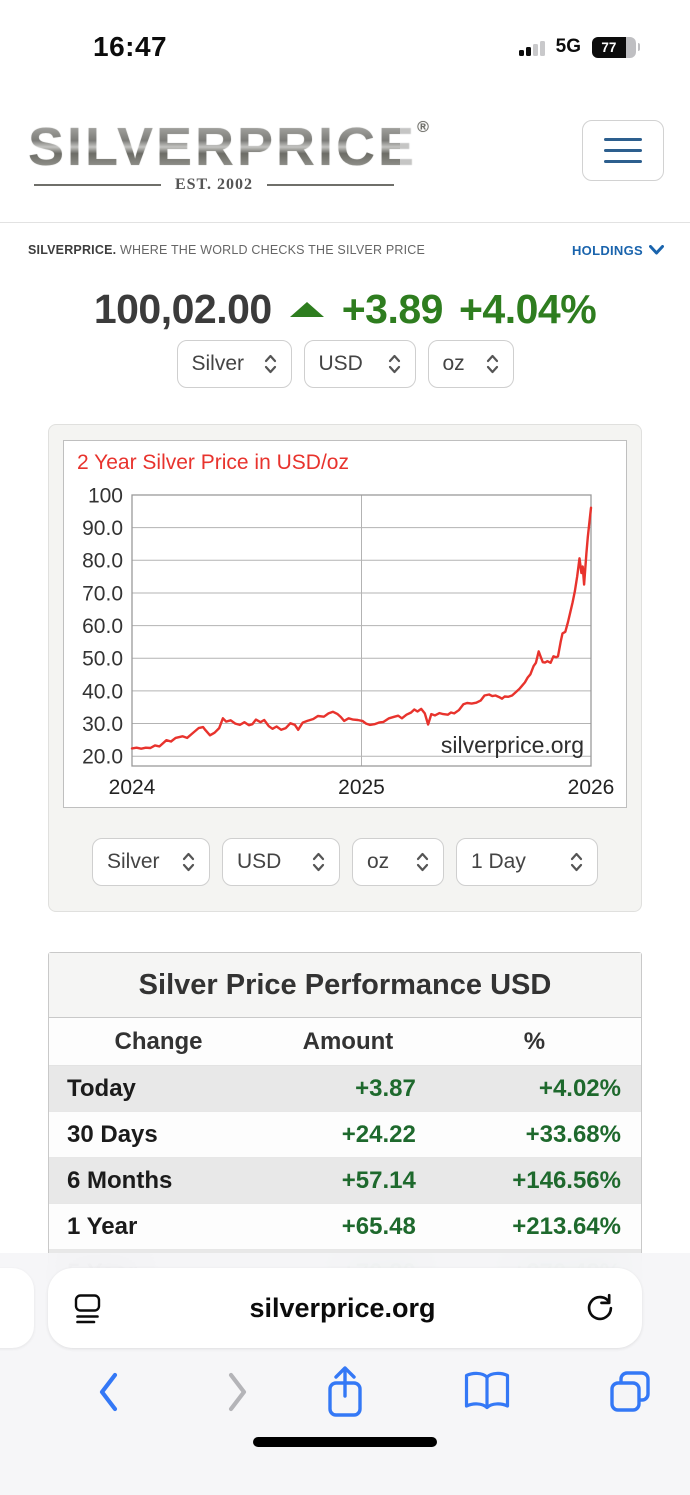 Image resolution: width=690 pixels, height=1495 pixels. What do you see at coordinates (470, 364) in the screenshot?
I see `unit-select: oz` at bounding box center [470, 364].